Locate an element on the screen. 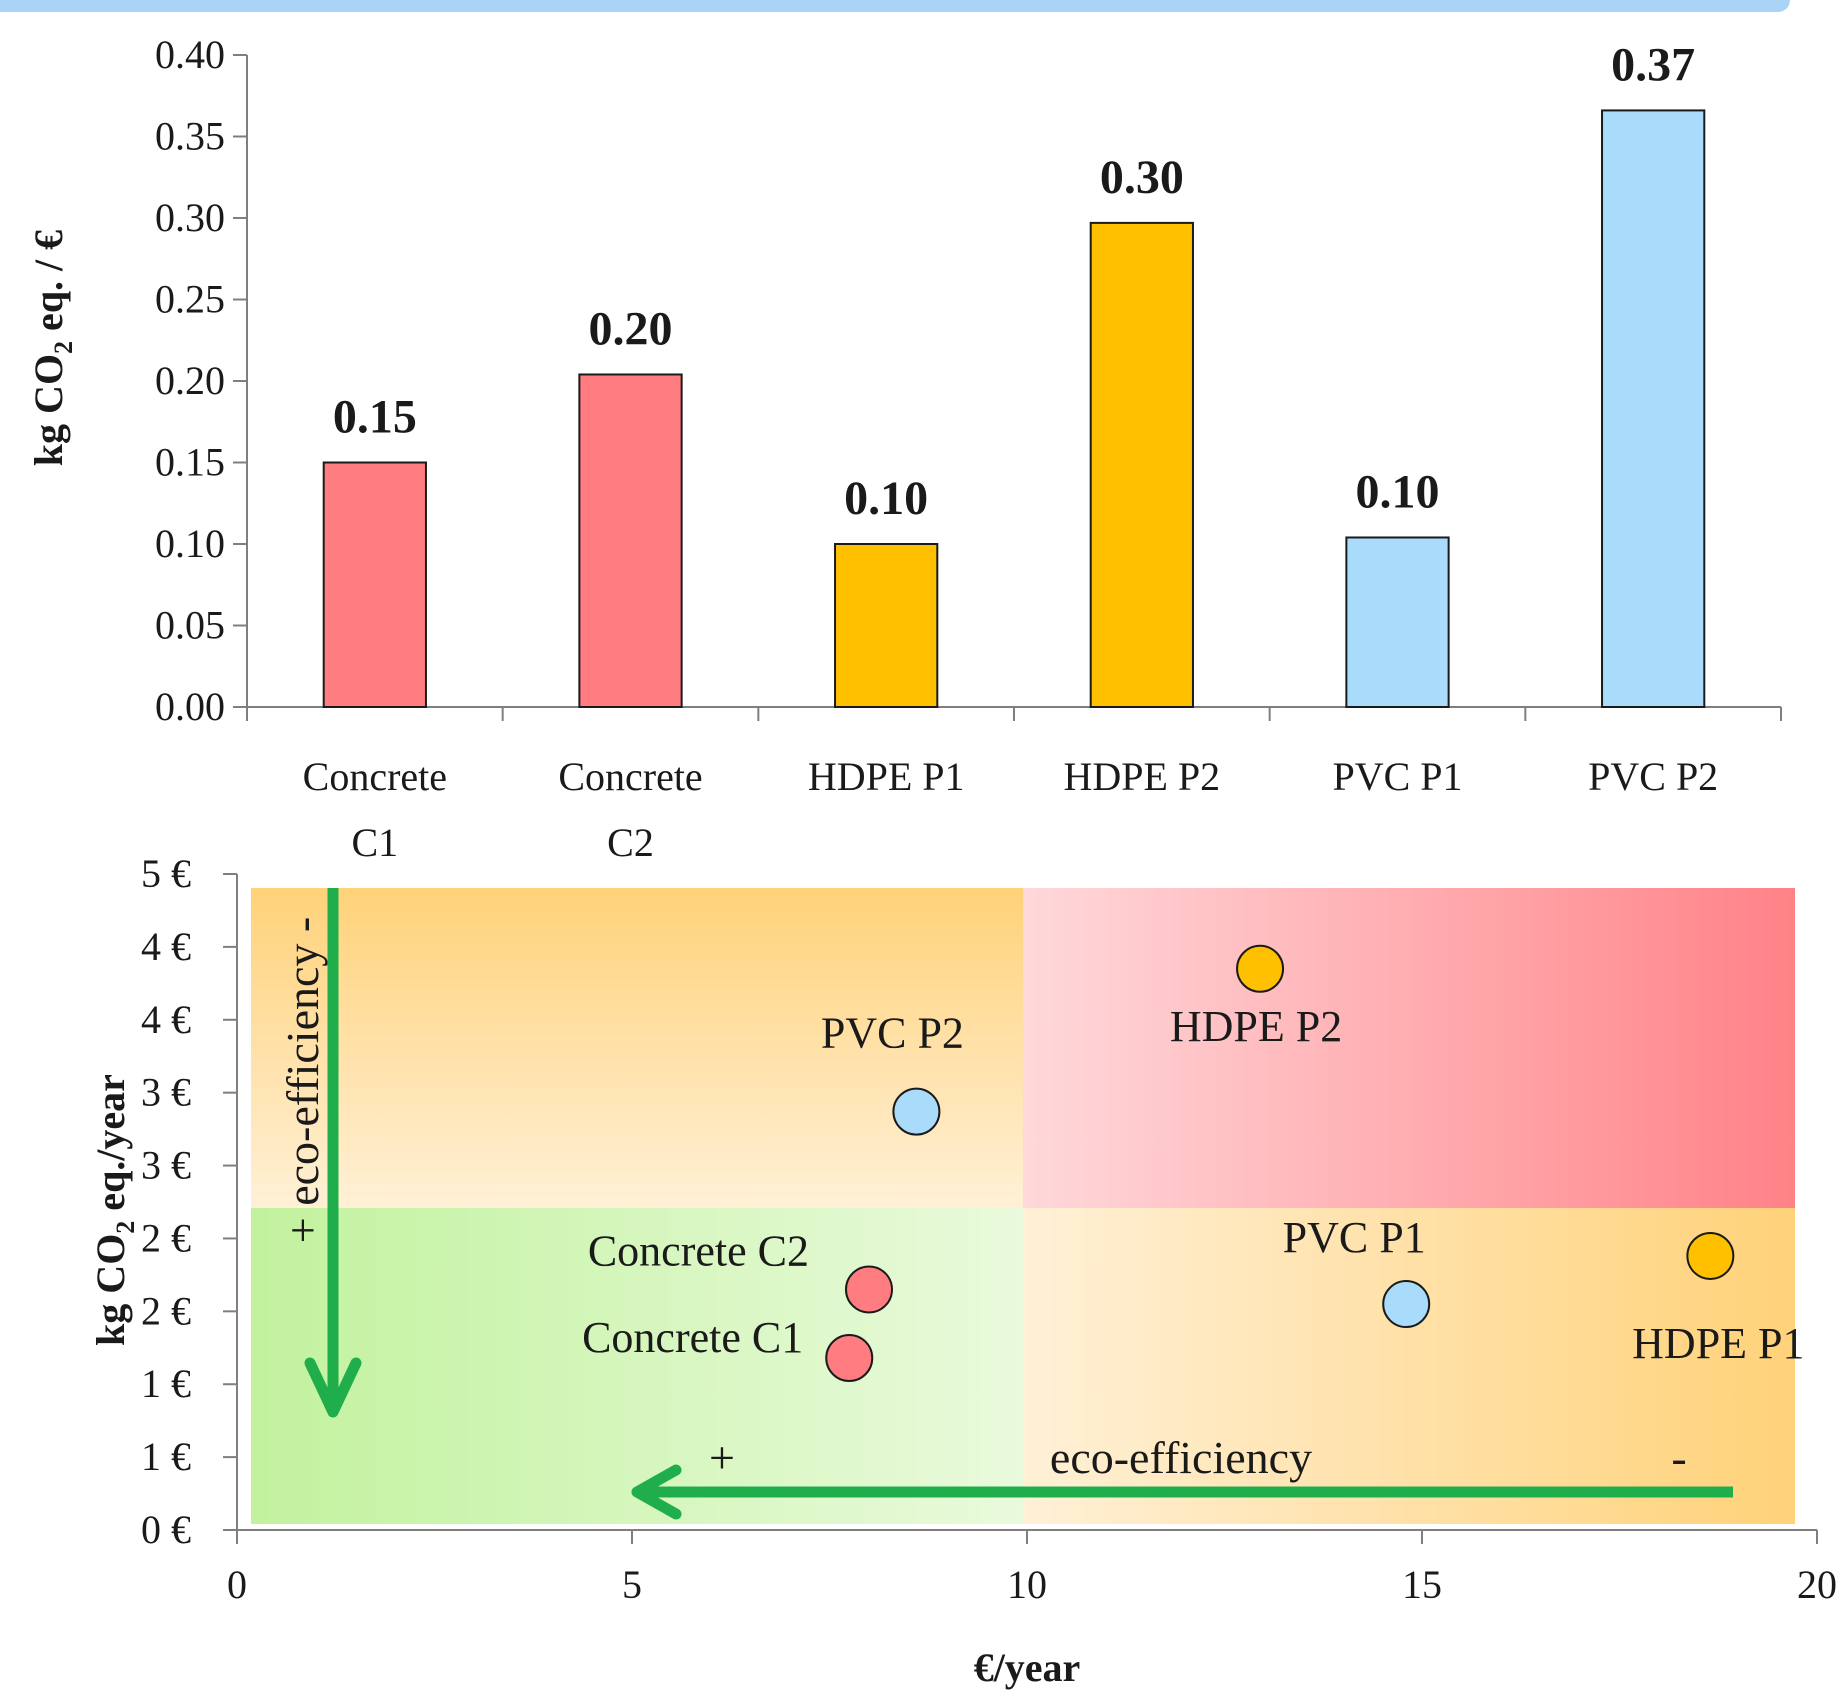  scatter-point-label: HDPE P1 is located at coordinates (1718, 1343).